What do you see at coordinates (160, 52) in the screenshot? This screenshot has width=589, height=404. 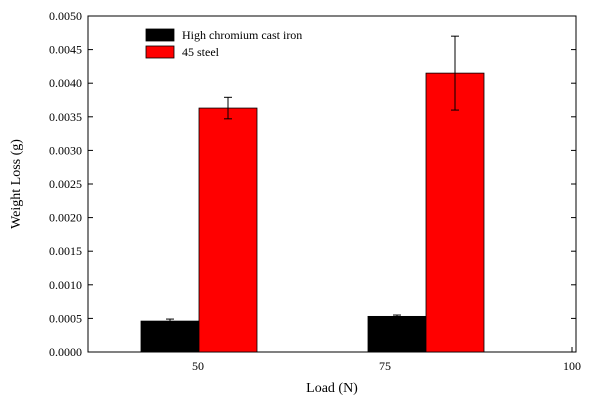 I see `legend-swatch-45-steel` at bounding box center [160, 52].